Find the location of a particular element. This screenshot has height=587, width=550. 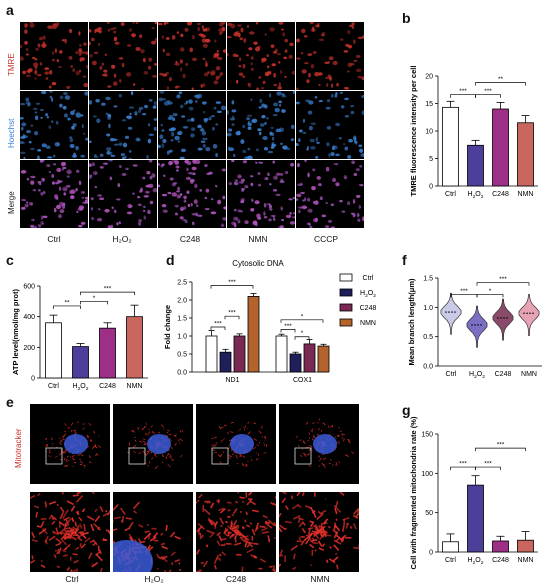

panel-c-xtick-label: C248 is located at coordinates (107, 386).